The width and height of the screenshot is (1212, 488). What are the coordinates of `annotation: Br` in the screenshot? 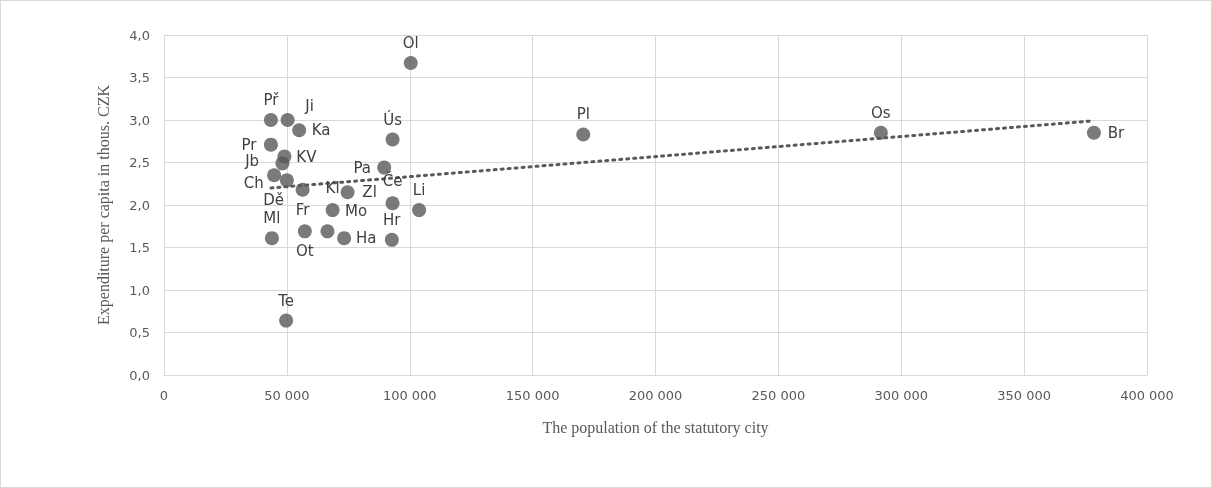 It's located at (1116, 132).